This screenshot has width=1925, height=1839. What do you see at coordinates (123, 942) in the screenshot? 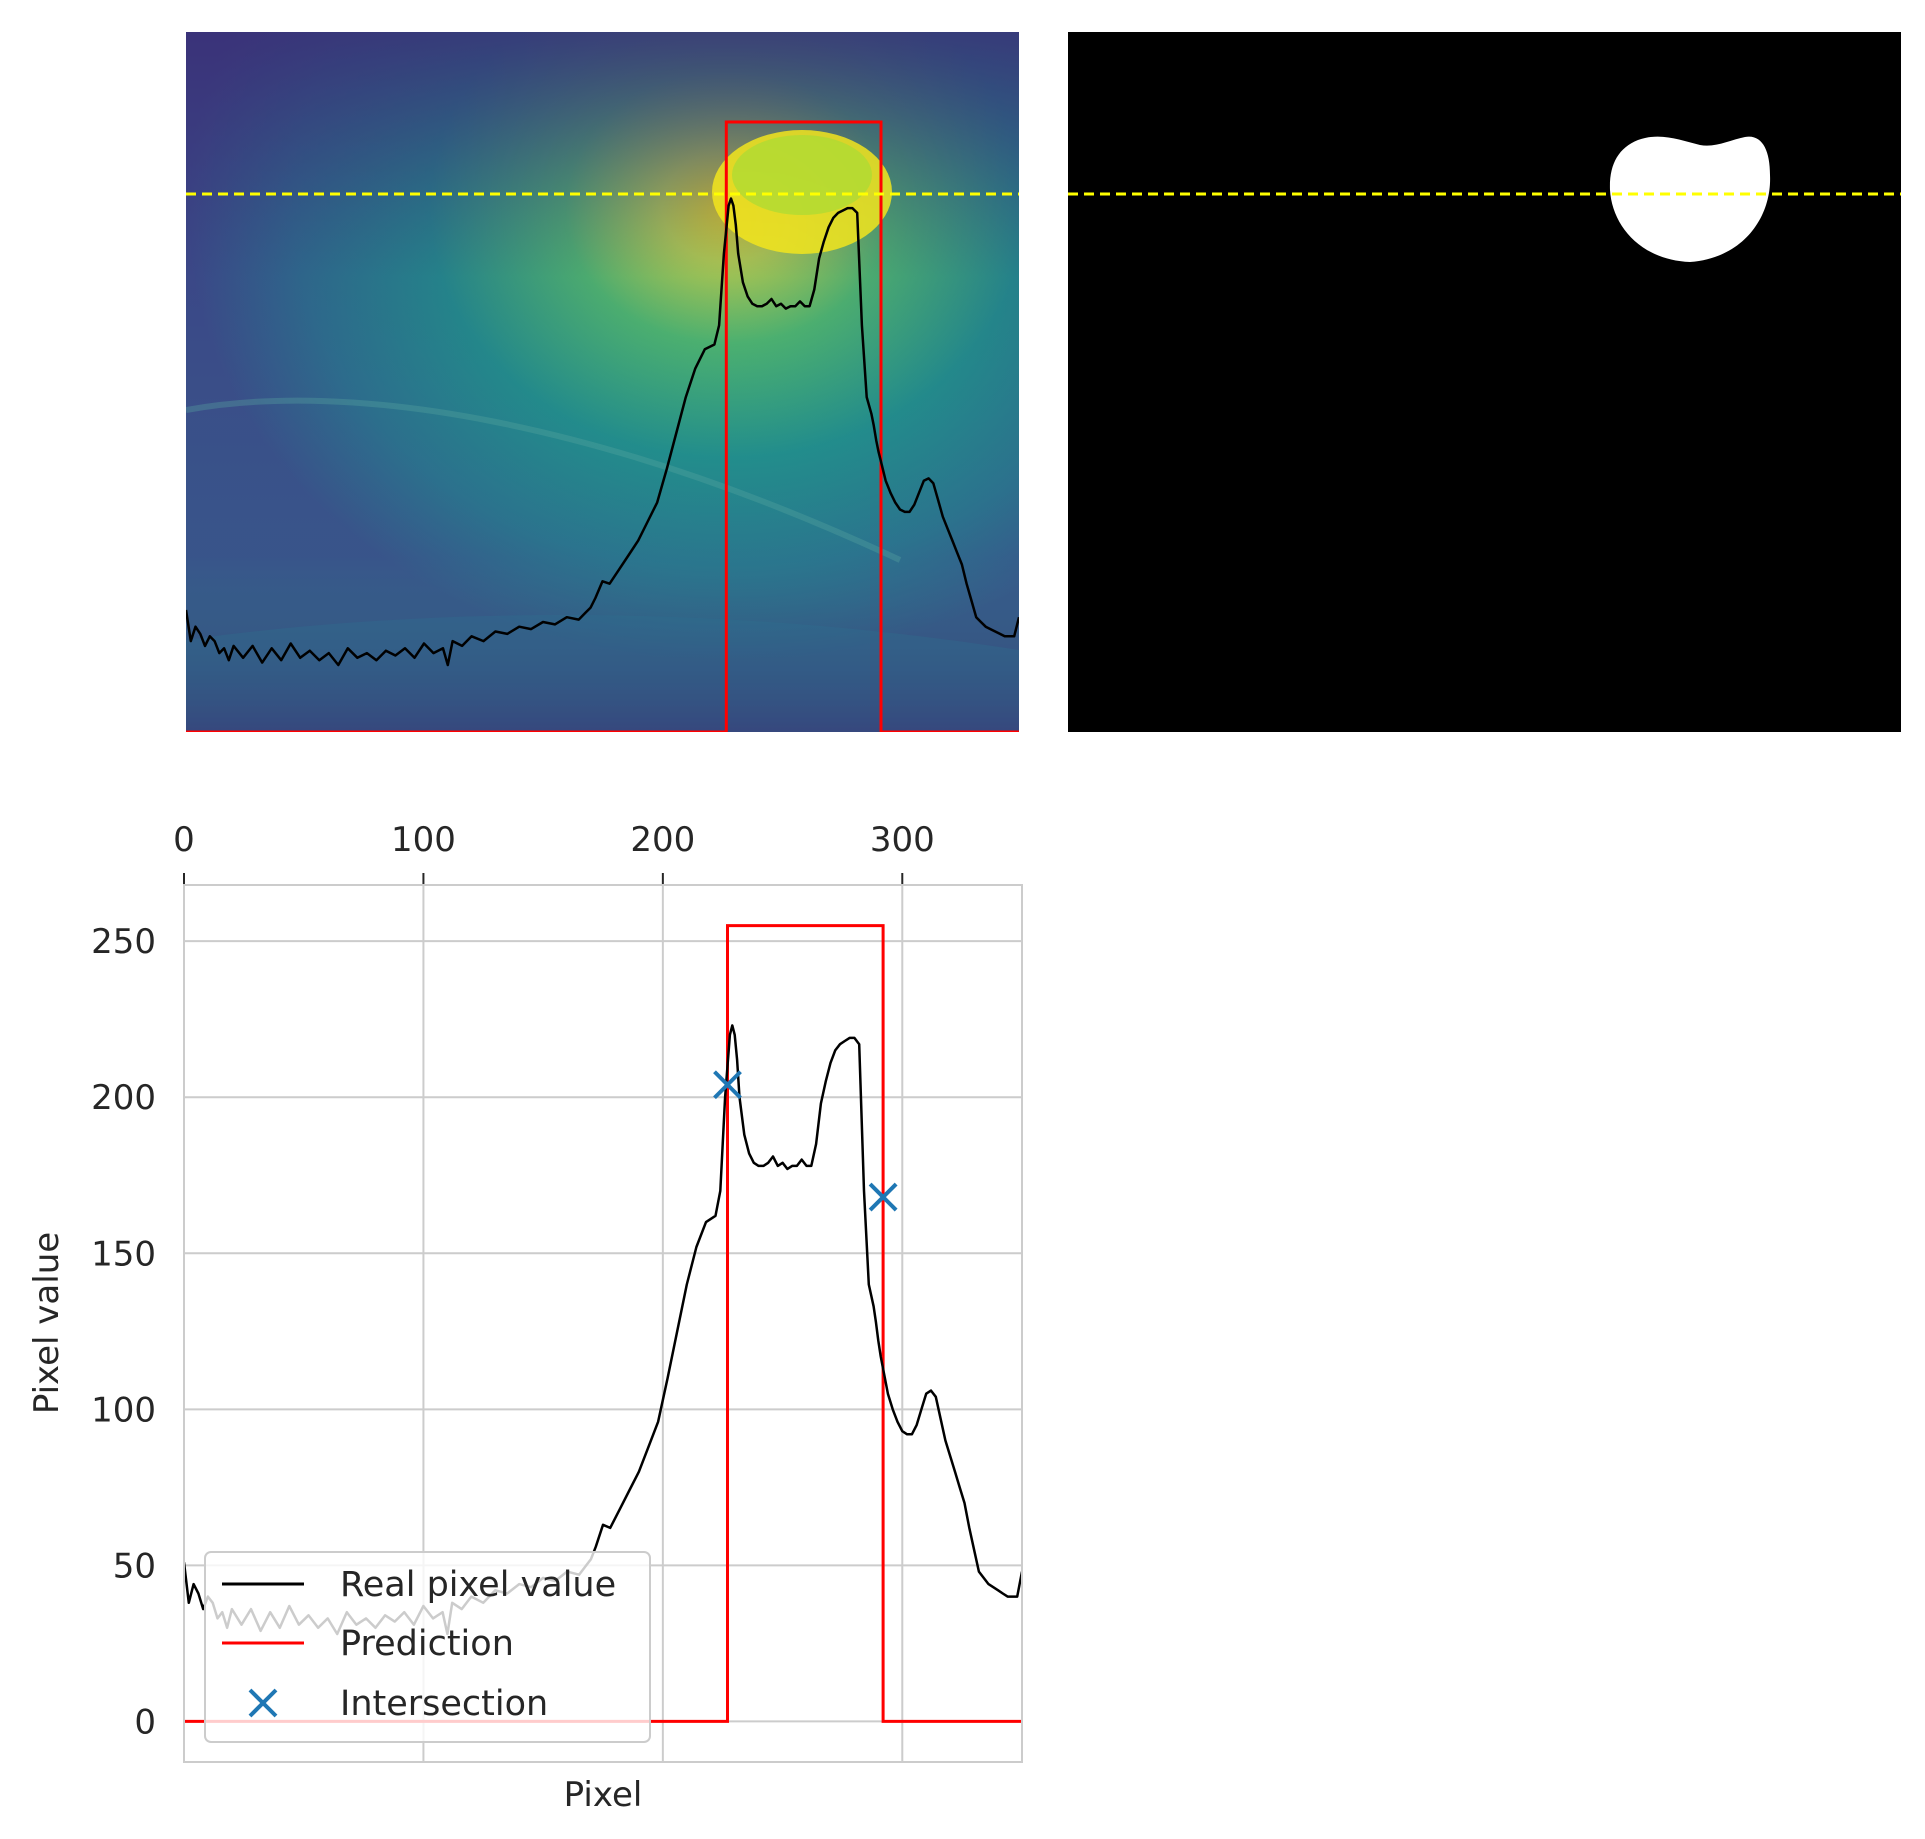
I see `y-tick-label: 250` at bounding box center [123, 942].